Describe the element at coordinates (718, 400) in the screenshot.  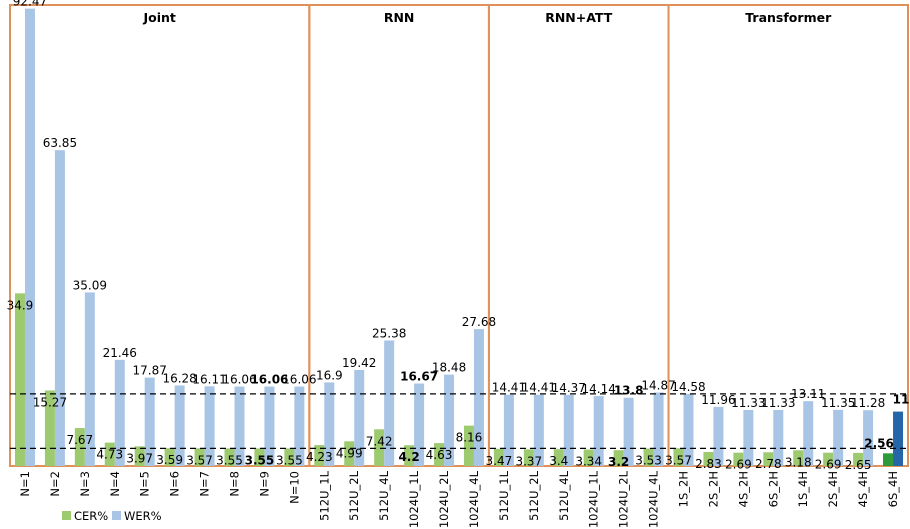
I see `label-wer: 11.96` at that location.